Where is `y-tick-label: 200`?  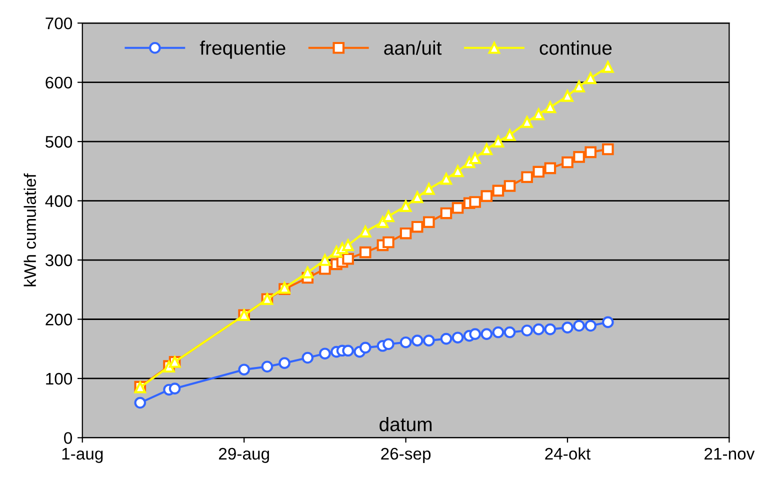
y-tick-label: 200 is located at coordinates (59, 320).